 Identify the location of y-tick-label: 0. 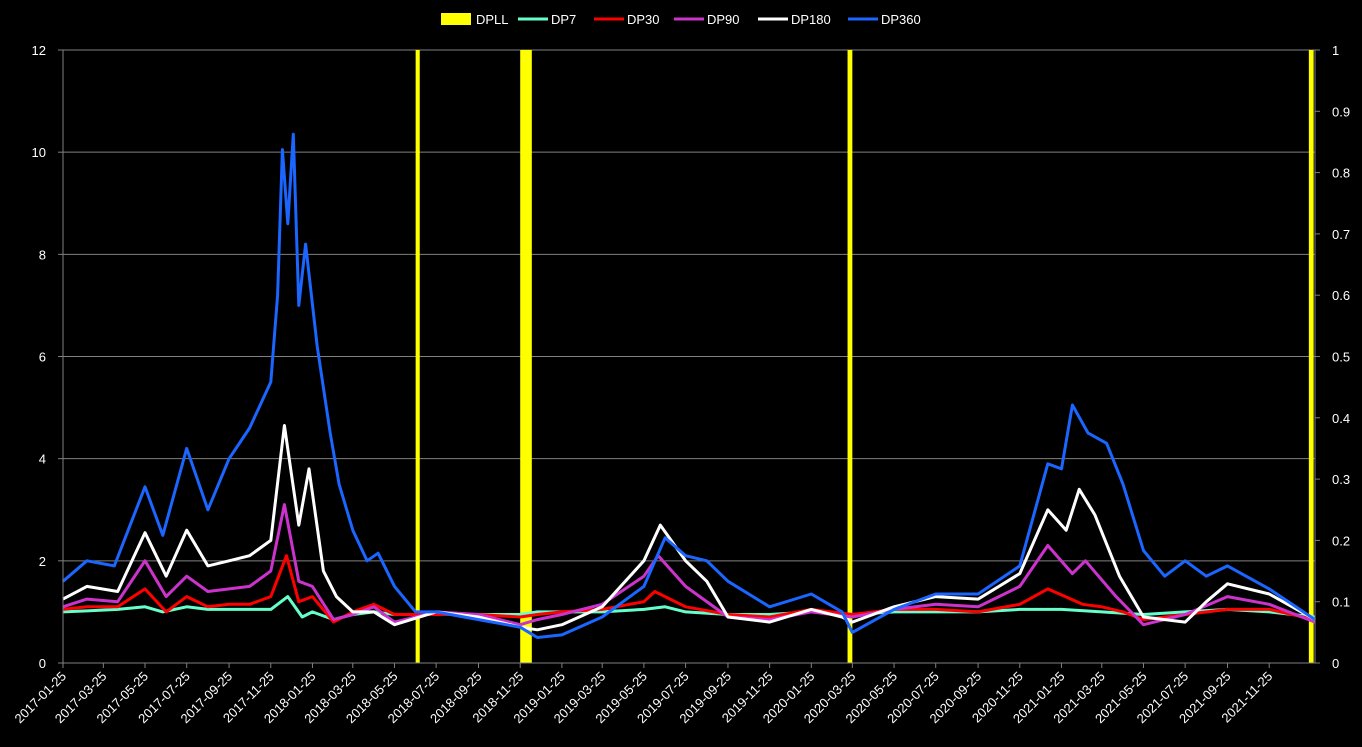
(42, 663).